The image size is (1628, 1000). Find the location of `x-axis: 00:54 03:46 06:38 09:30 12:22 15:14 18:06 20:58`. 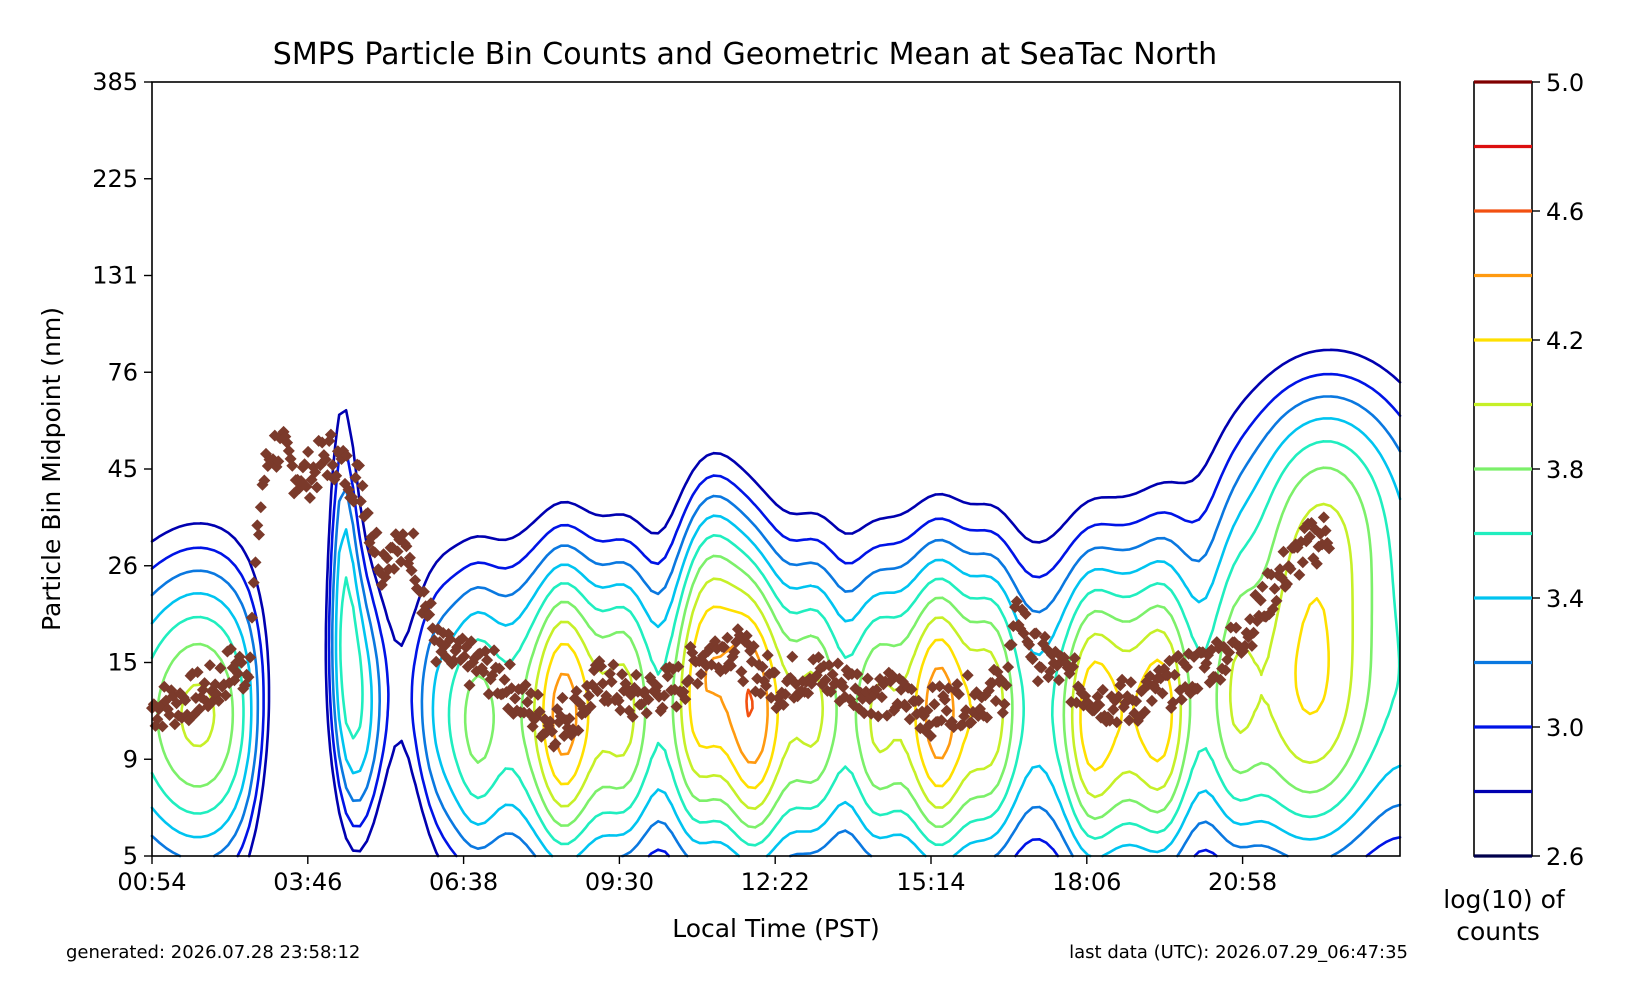

x-axis: 00:54 03:46 06:38 09:30 12:22 15:14 18:06 20:58 is located at coordinates (697, 876).